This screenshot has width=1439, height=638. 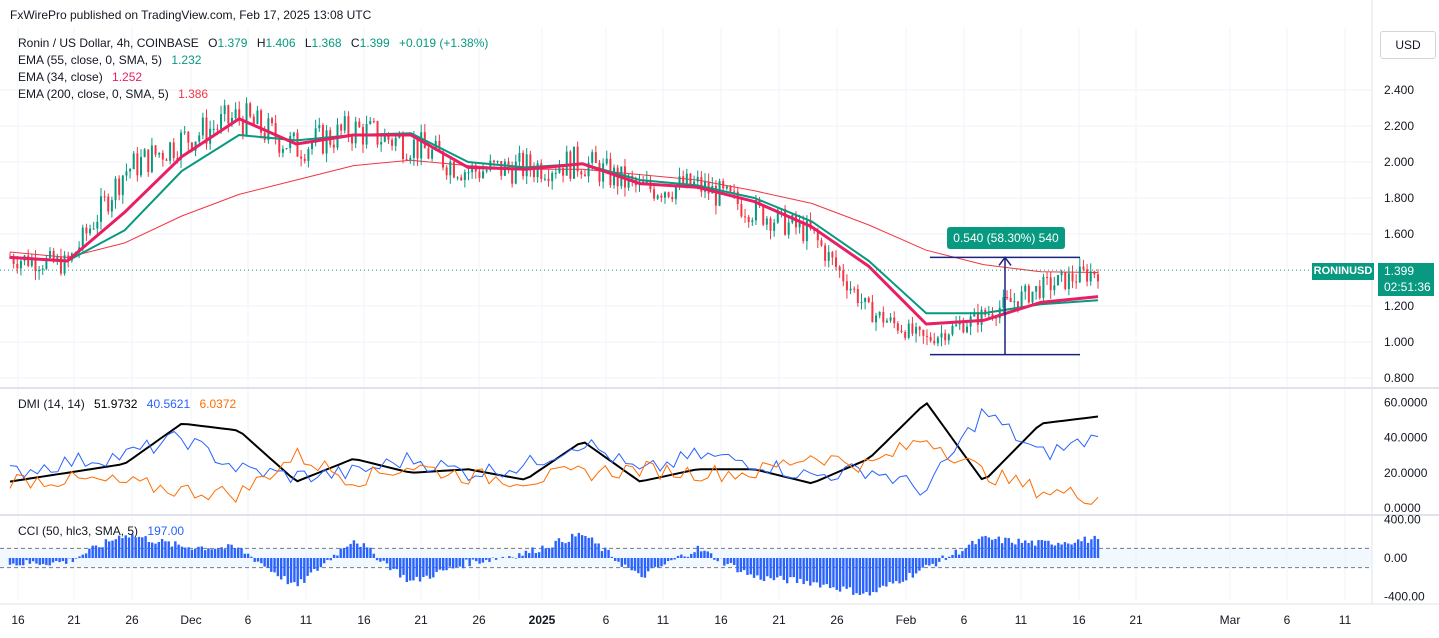 What do you see at coordinates (1404, 597) in the screenshot?
I see `cci-tick-label: -400.00` at bounding box center [1404, 597].